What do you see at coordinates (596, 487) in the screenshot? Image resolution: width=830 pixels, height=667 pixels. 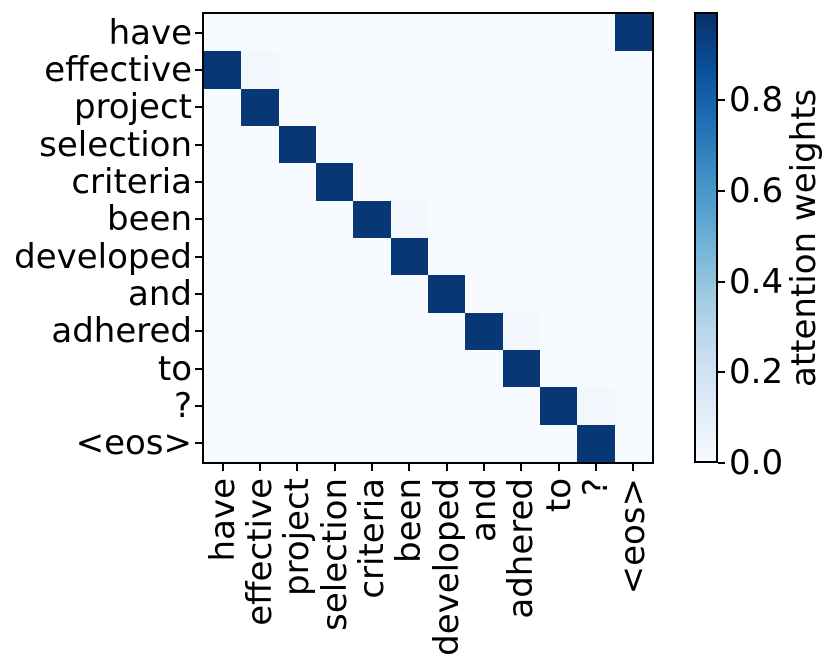 I see `x-tick-label: ?` at bounding box center [596, 487].